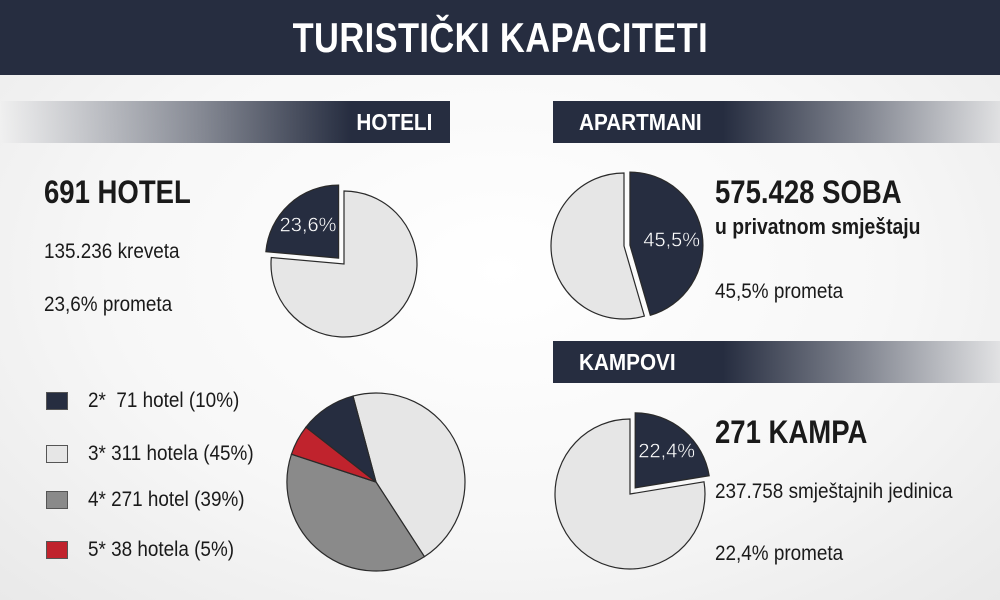 The image size is (1000, 600). I want to click on legend-item: 3* 311 hotela (45%), so click(159, 454).